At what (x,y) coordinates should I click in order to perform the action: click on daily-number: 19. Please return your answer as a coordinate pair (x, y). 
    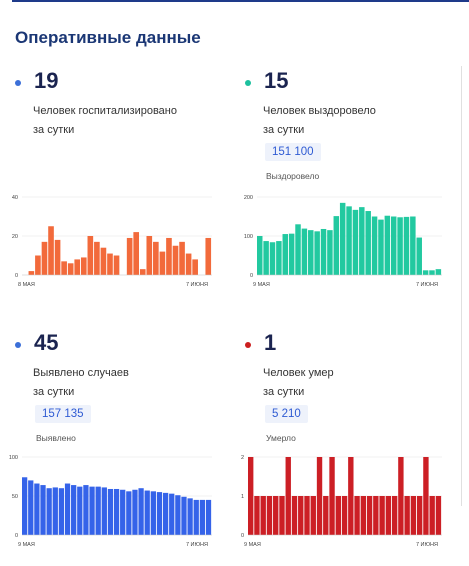
    Looking at the image, I should click on (46, 80).